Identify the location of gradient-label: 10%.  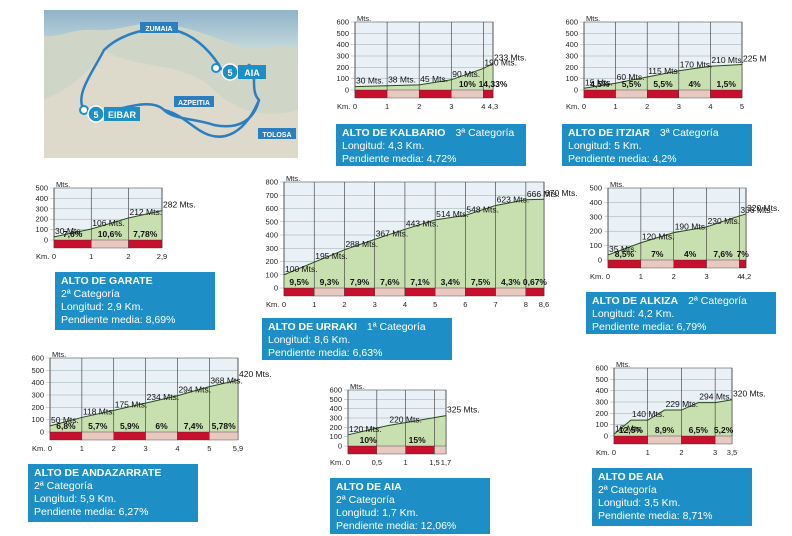
(467, 84).